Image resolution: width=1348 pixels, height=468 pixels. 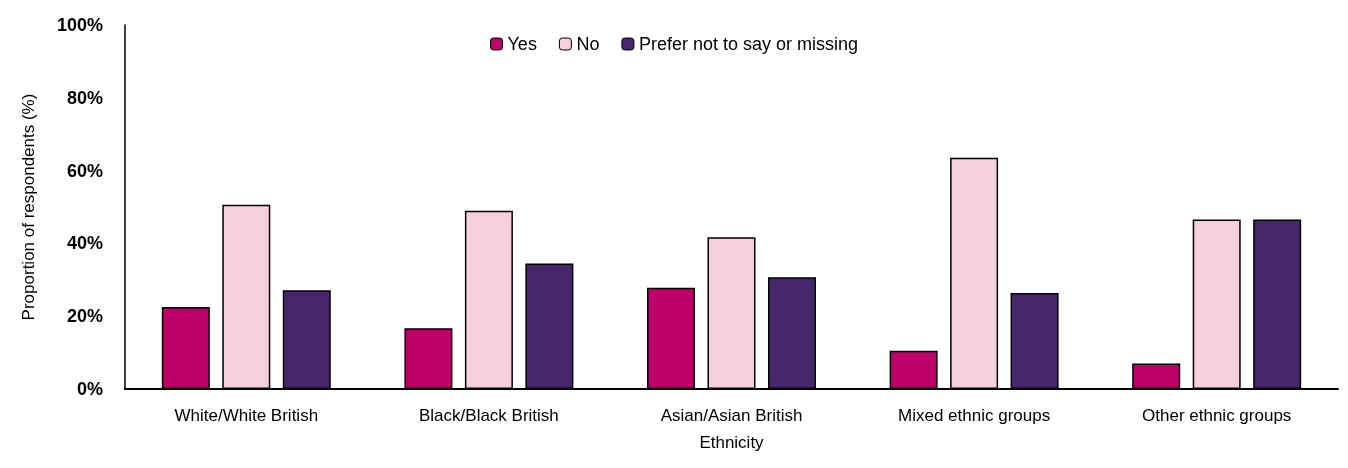 I want to click on y-axis-title: Proportion of respondents (%), so click(x=28, y=207).